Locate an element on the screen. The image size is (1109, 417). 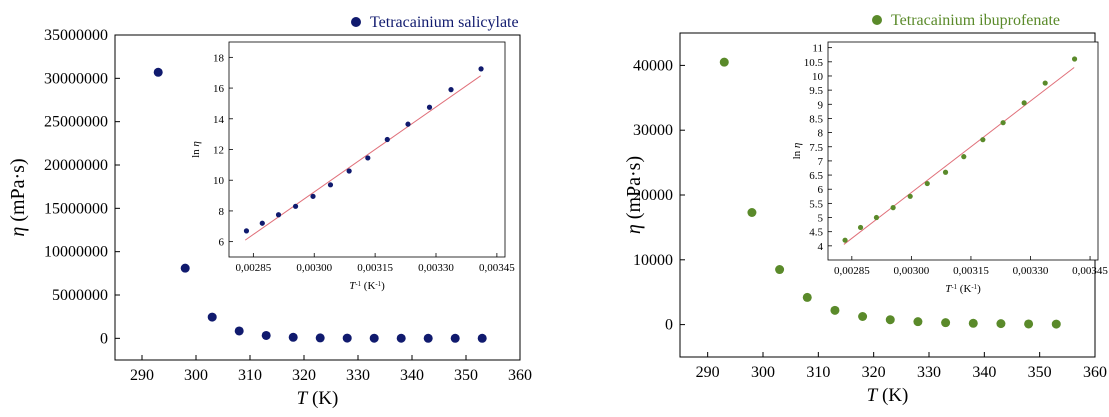
left-inset-frame is located at coordinates (367, 149).